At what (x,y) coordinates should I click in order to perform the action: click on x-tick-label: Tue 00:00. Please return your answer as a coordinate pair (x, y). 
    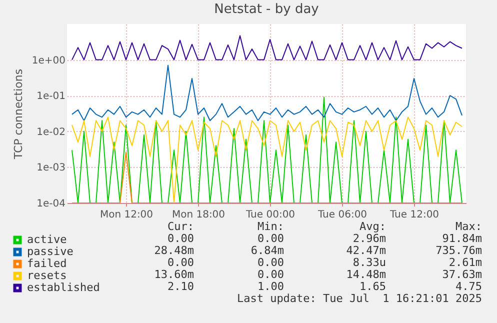
    Looking at the image, I should click on (270, 215).